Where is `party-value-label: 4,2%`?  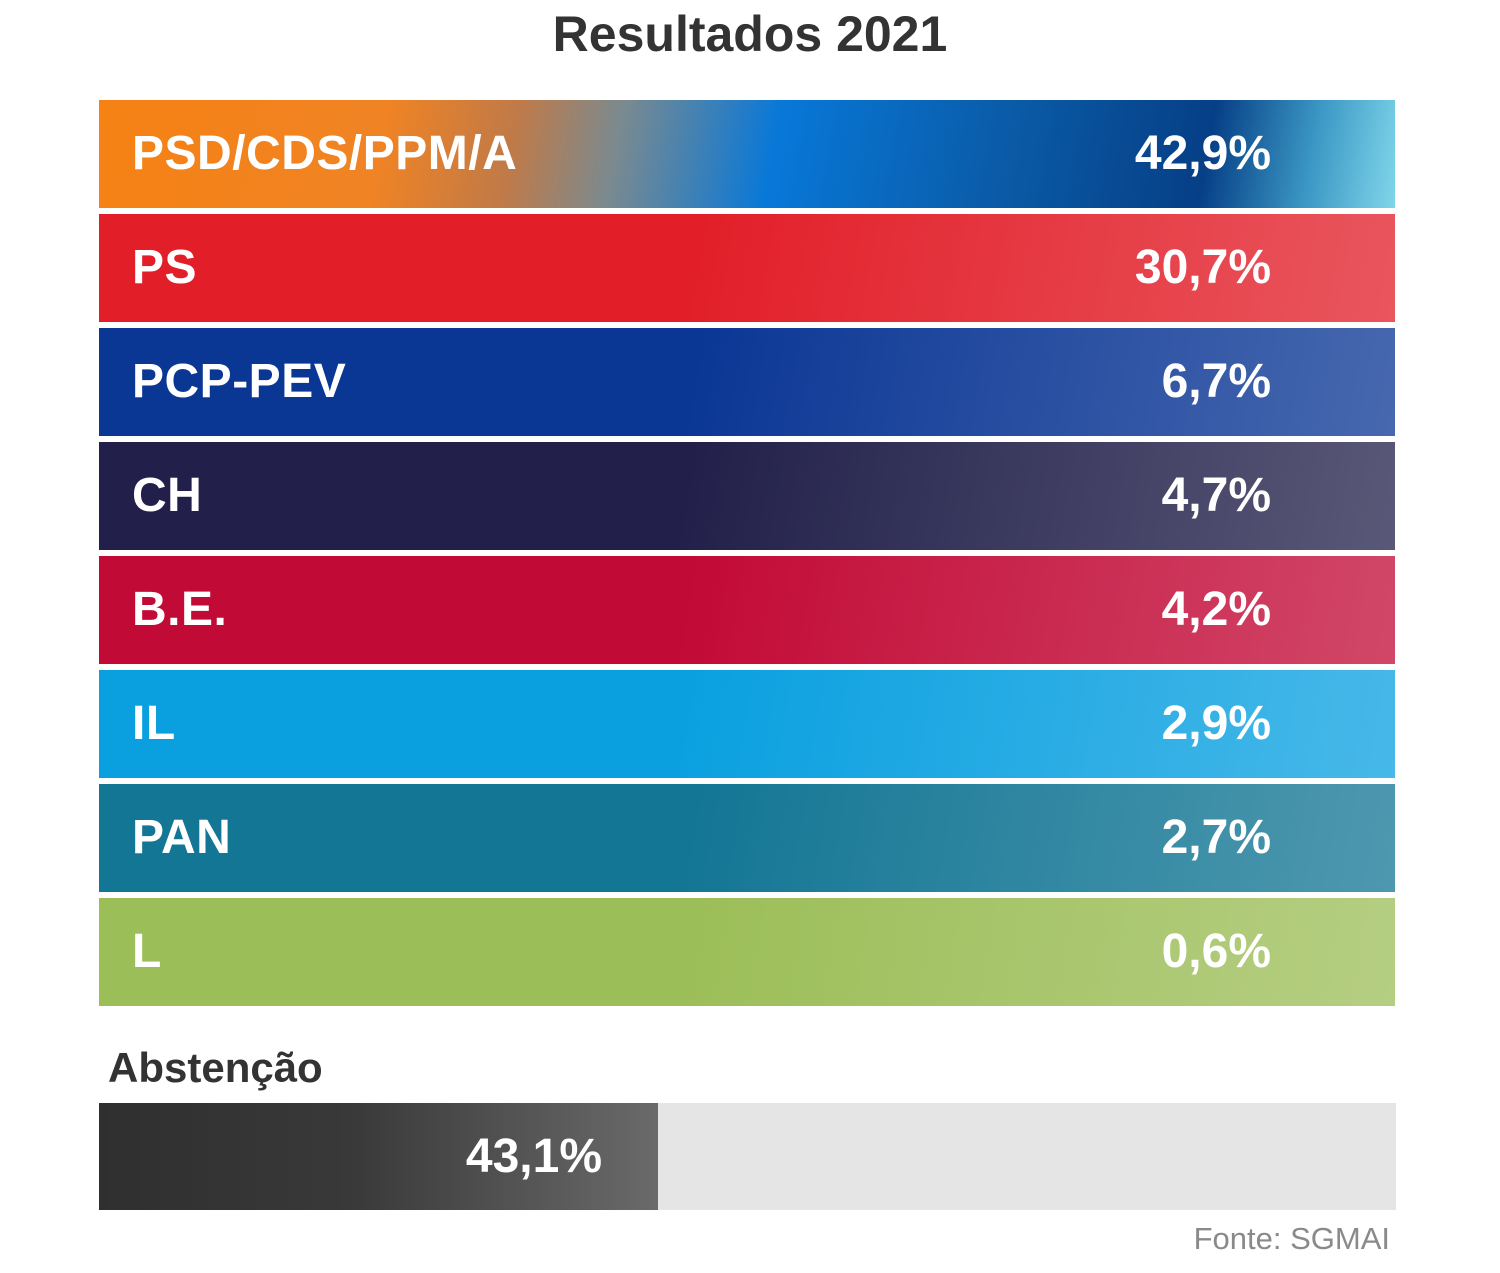
party-value-label: 4,2% is located at coordinates (1216, 609).